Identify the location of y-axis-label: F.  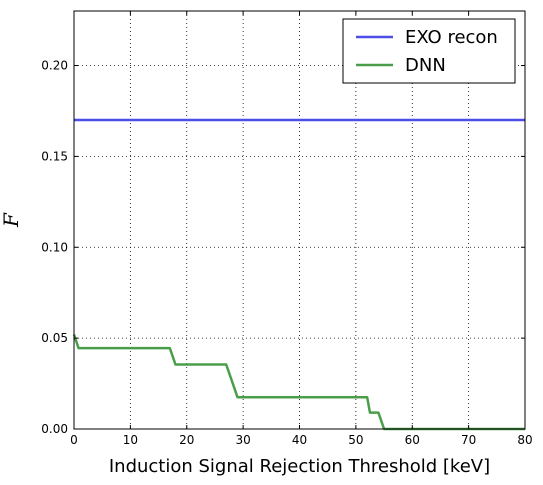
(11, 220).